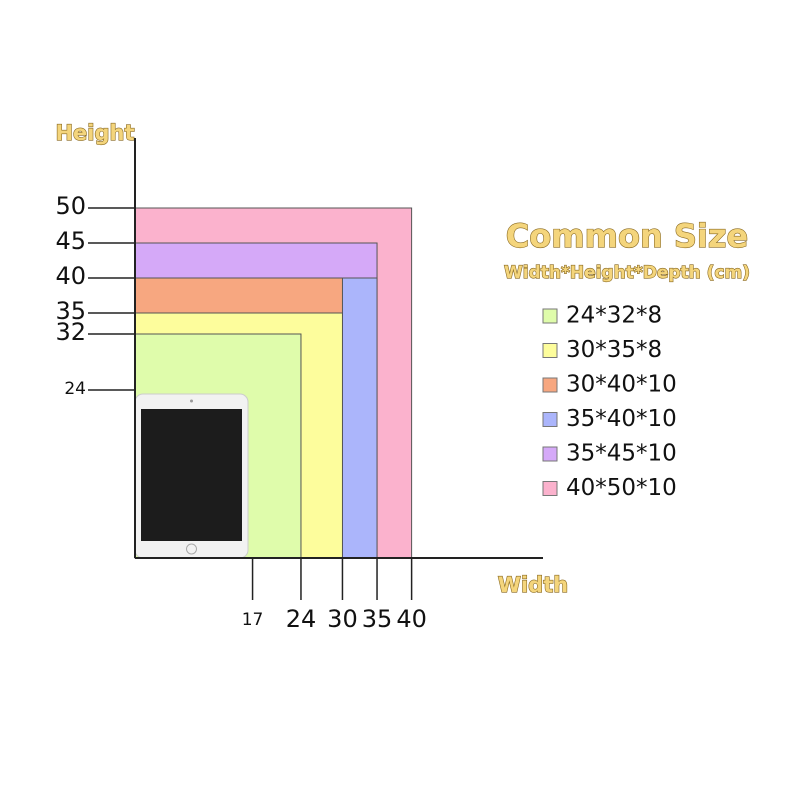 Image resolution: width=800 pixels, height=800 pixels. I want to click on y-tick-label: 50, so click(70, 206).